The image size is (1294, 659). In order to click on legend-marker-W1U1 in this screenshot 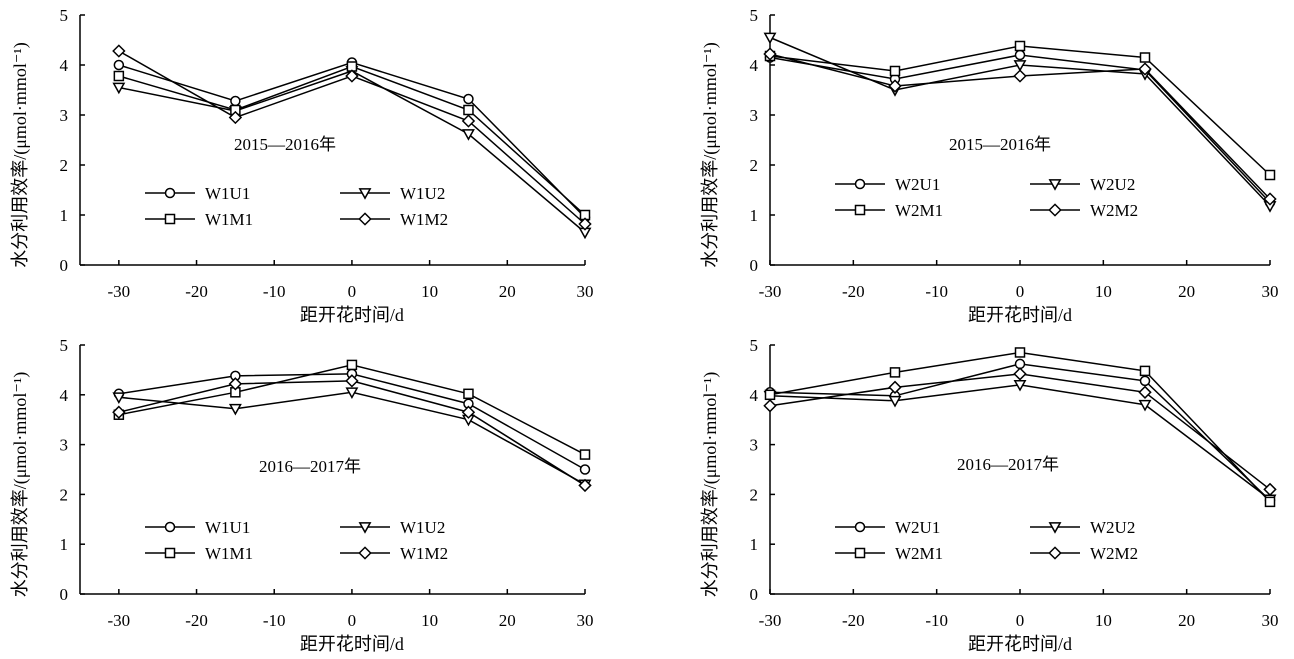, I will do `click(170, 527)`.